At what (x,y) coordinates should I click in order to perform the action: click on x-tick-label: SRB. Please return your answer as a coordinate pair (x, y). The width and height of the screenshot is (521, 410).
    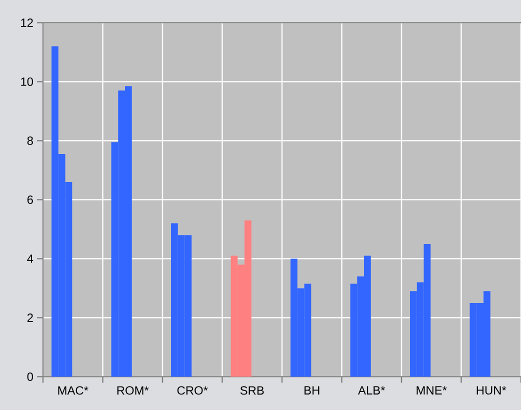
    Looking at the image, I should click on (252, 390).